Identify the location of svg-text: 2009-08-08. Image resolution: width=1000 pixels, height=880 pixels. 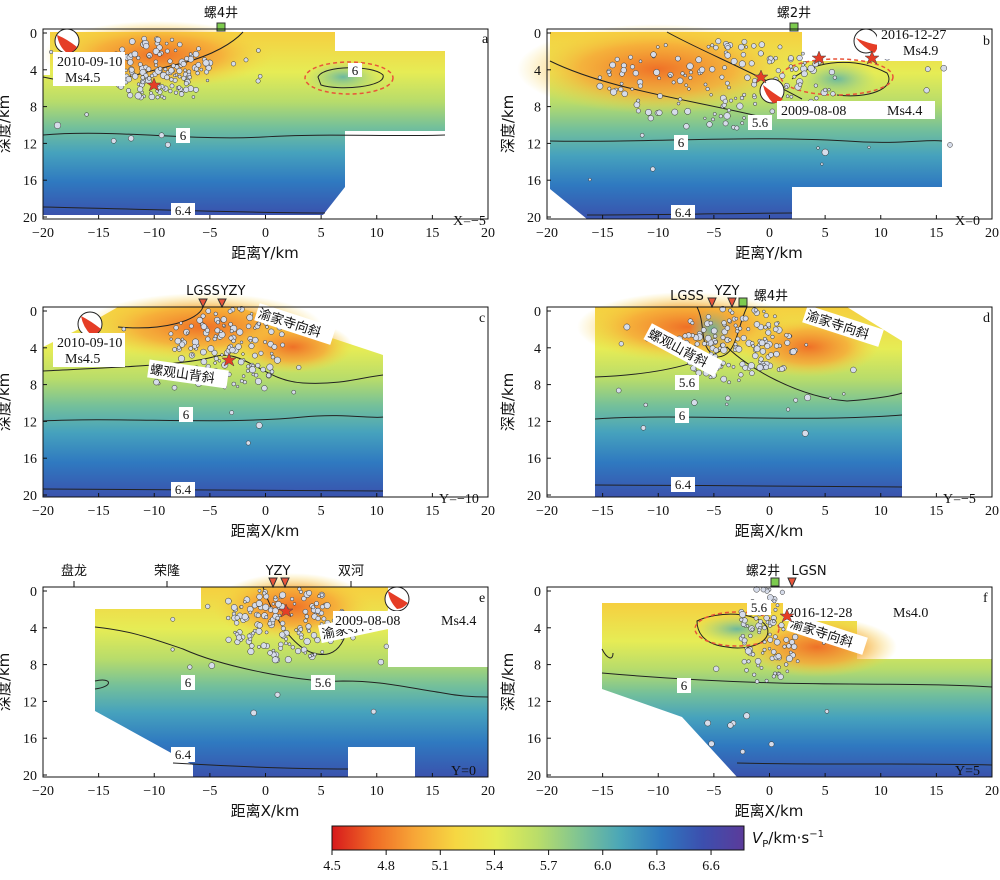
(367, 621).